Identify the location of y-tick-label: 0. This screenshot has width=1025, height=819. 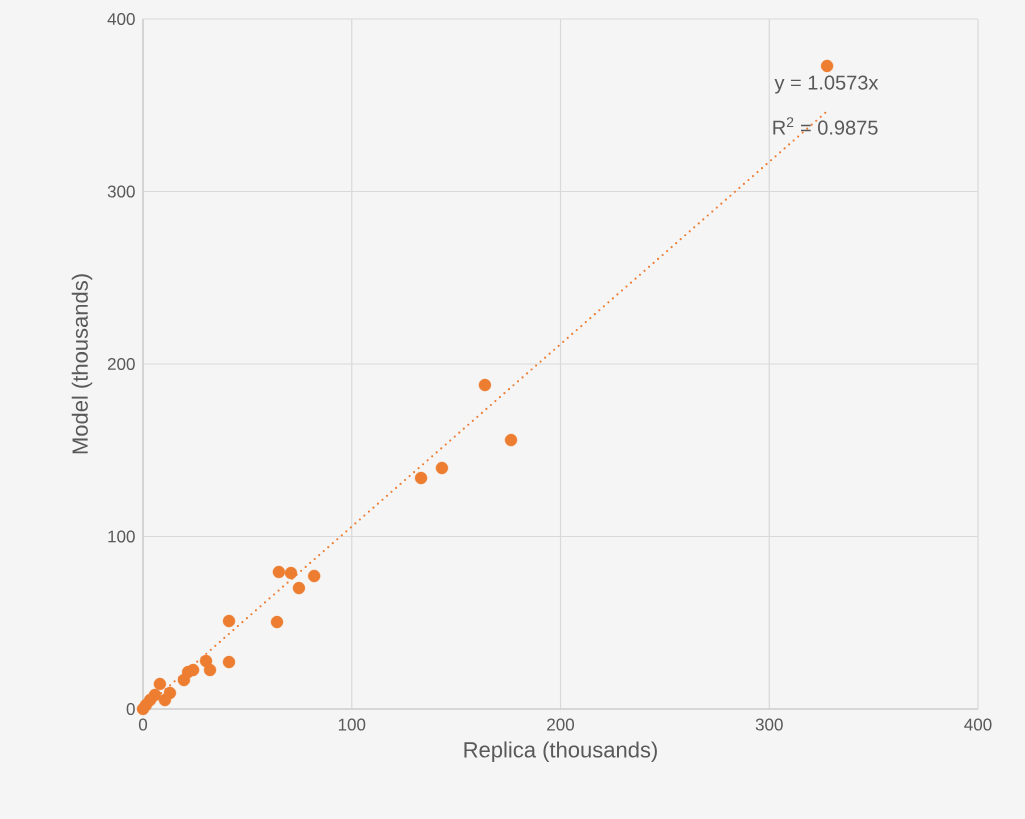
(130, 709).